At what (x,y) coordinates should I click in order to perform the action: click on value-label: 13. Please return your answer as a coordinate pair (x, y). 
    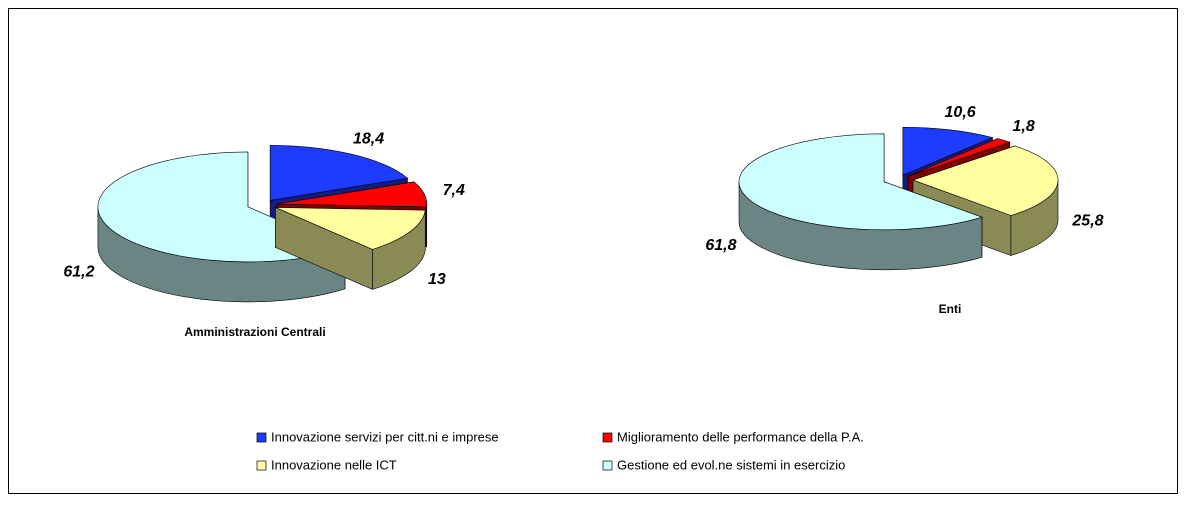
    Looking at the image, I should click on (437, 279).